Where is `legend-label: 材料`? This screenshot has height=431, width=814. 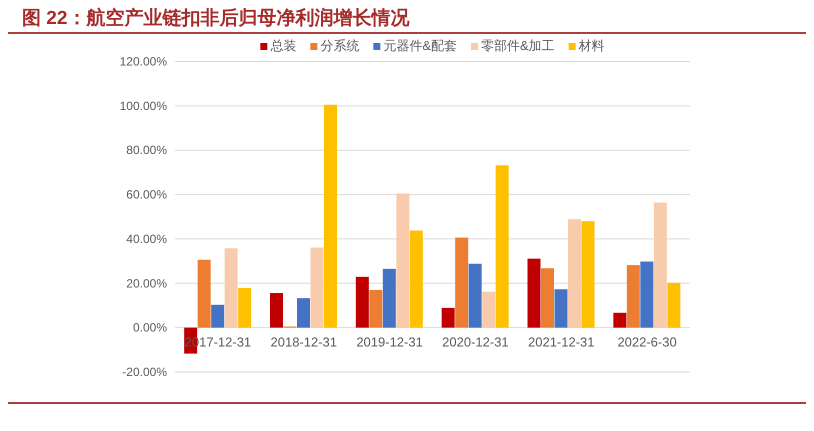
legend-label: 材料 is located at coordinates (591, 45).